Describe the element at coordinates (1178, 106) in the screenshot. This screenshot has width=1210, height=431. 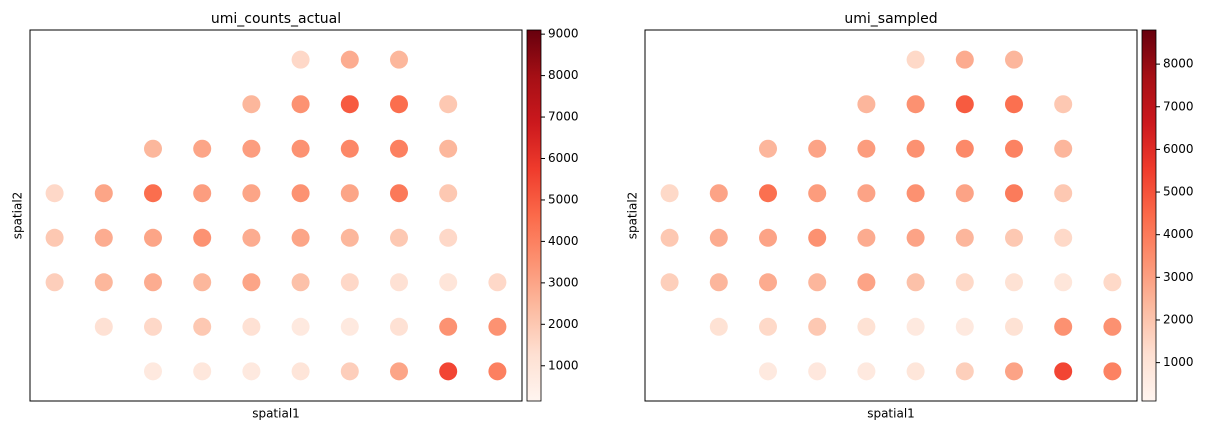
I see `colorbar-tick-label: 7000` at that location.